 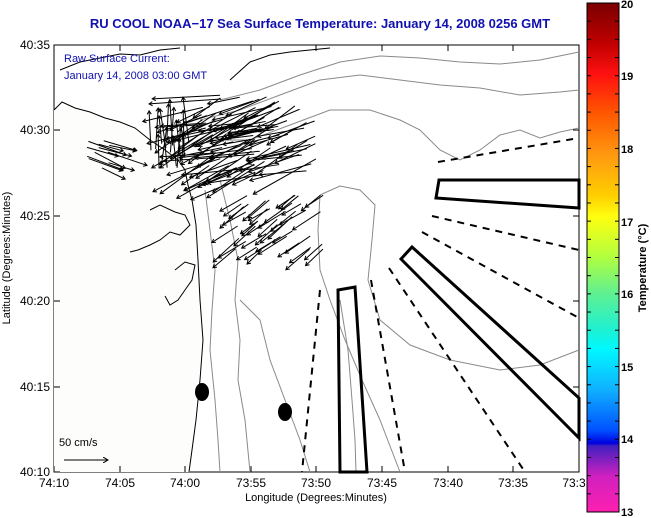 I want to click on colorbar, so click(x=603, y=257).